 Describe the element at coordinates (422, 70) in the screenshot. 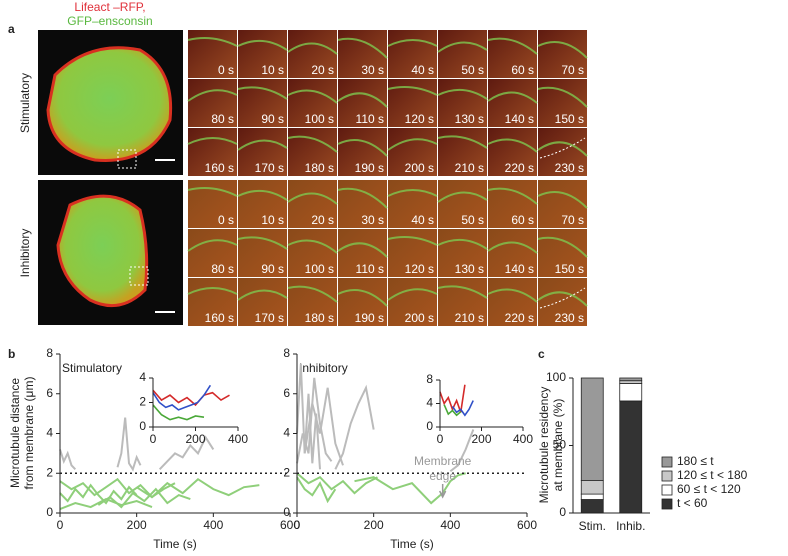

I see `time-label: 40 s` at that location.